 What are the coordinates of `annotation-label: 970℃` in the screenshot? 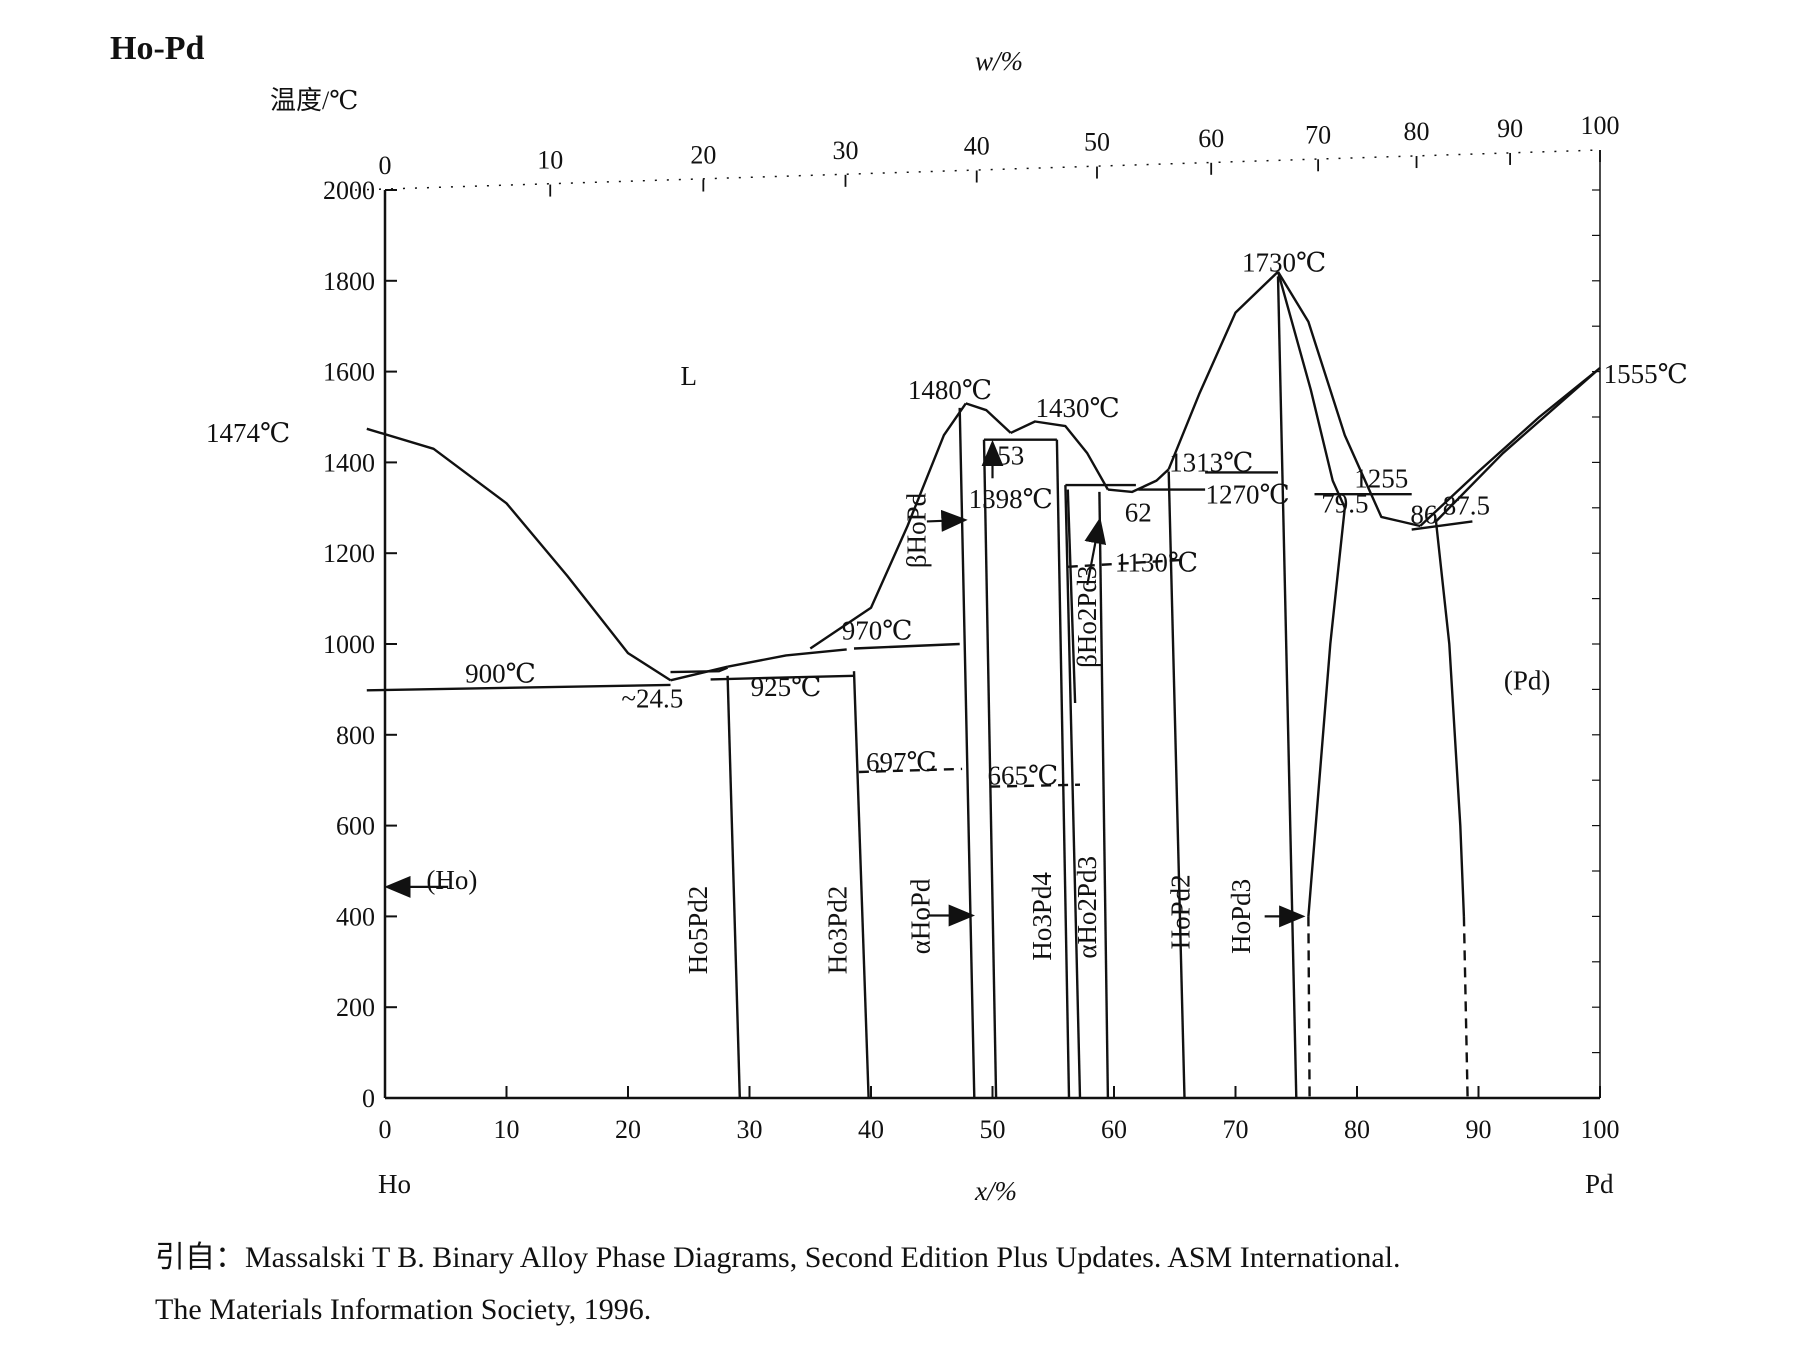 It's located at (877, 630).